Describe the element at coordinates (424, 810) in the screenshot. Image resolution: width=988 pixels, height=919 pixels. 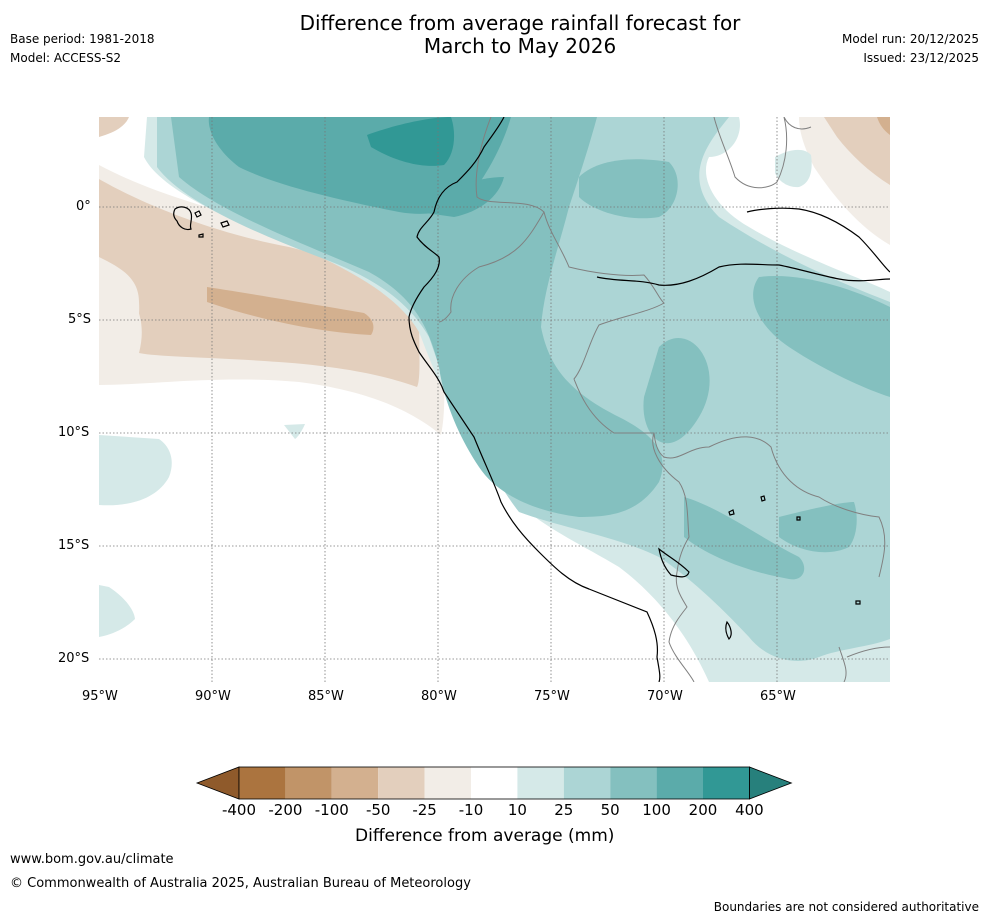
I see `colorbar-tick-label: -25` at that location.